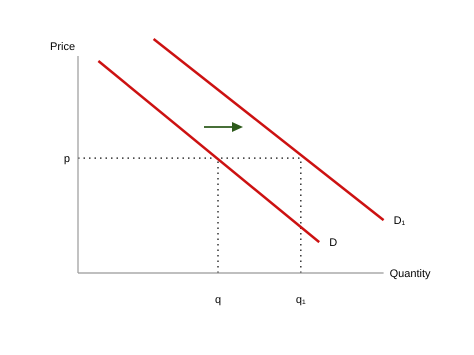 The height and width of the screenshot is (355, 474). I want to click on series-label: D, so click(333, 243).